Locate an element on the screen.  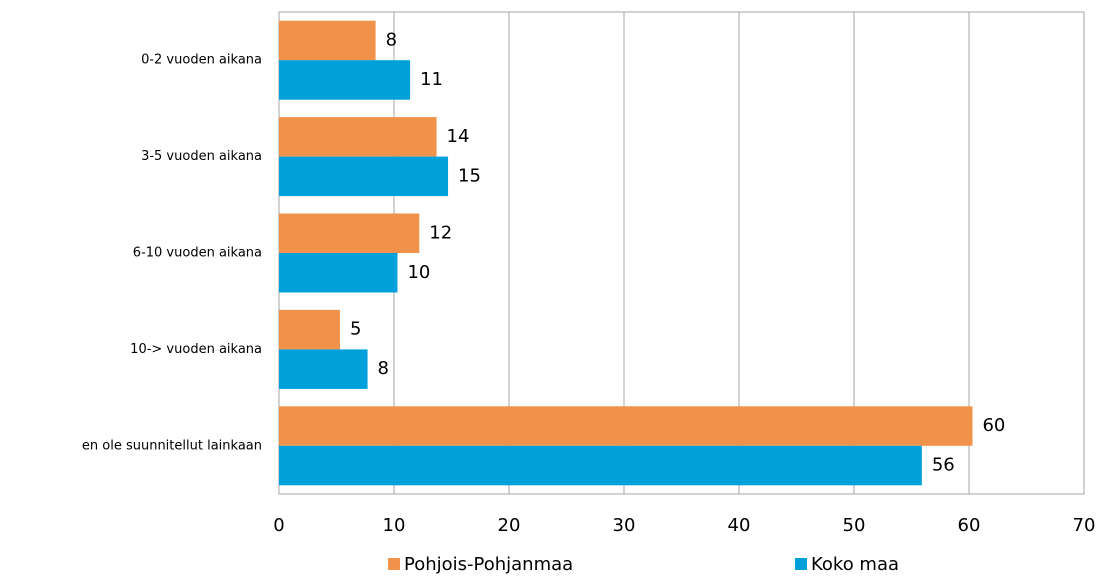
x-tick-label: 60 is located at coordinates (969, 525).